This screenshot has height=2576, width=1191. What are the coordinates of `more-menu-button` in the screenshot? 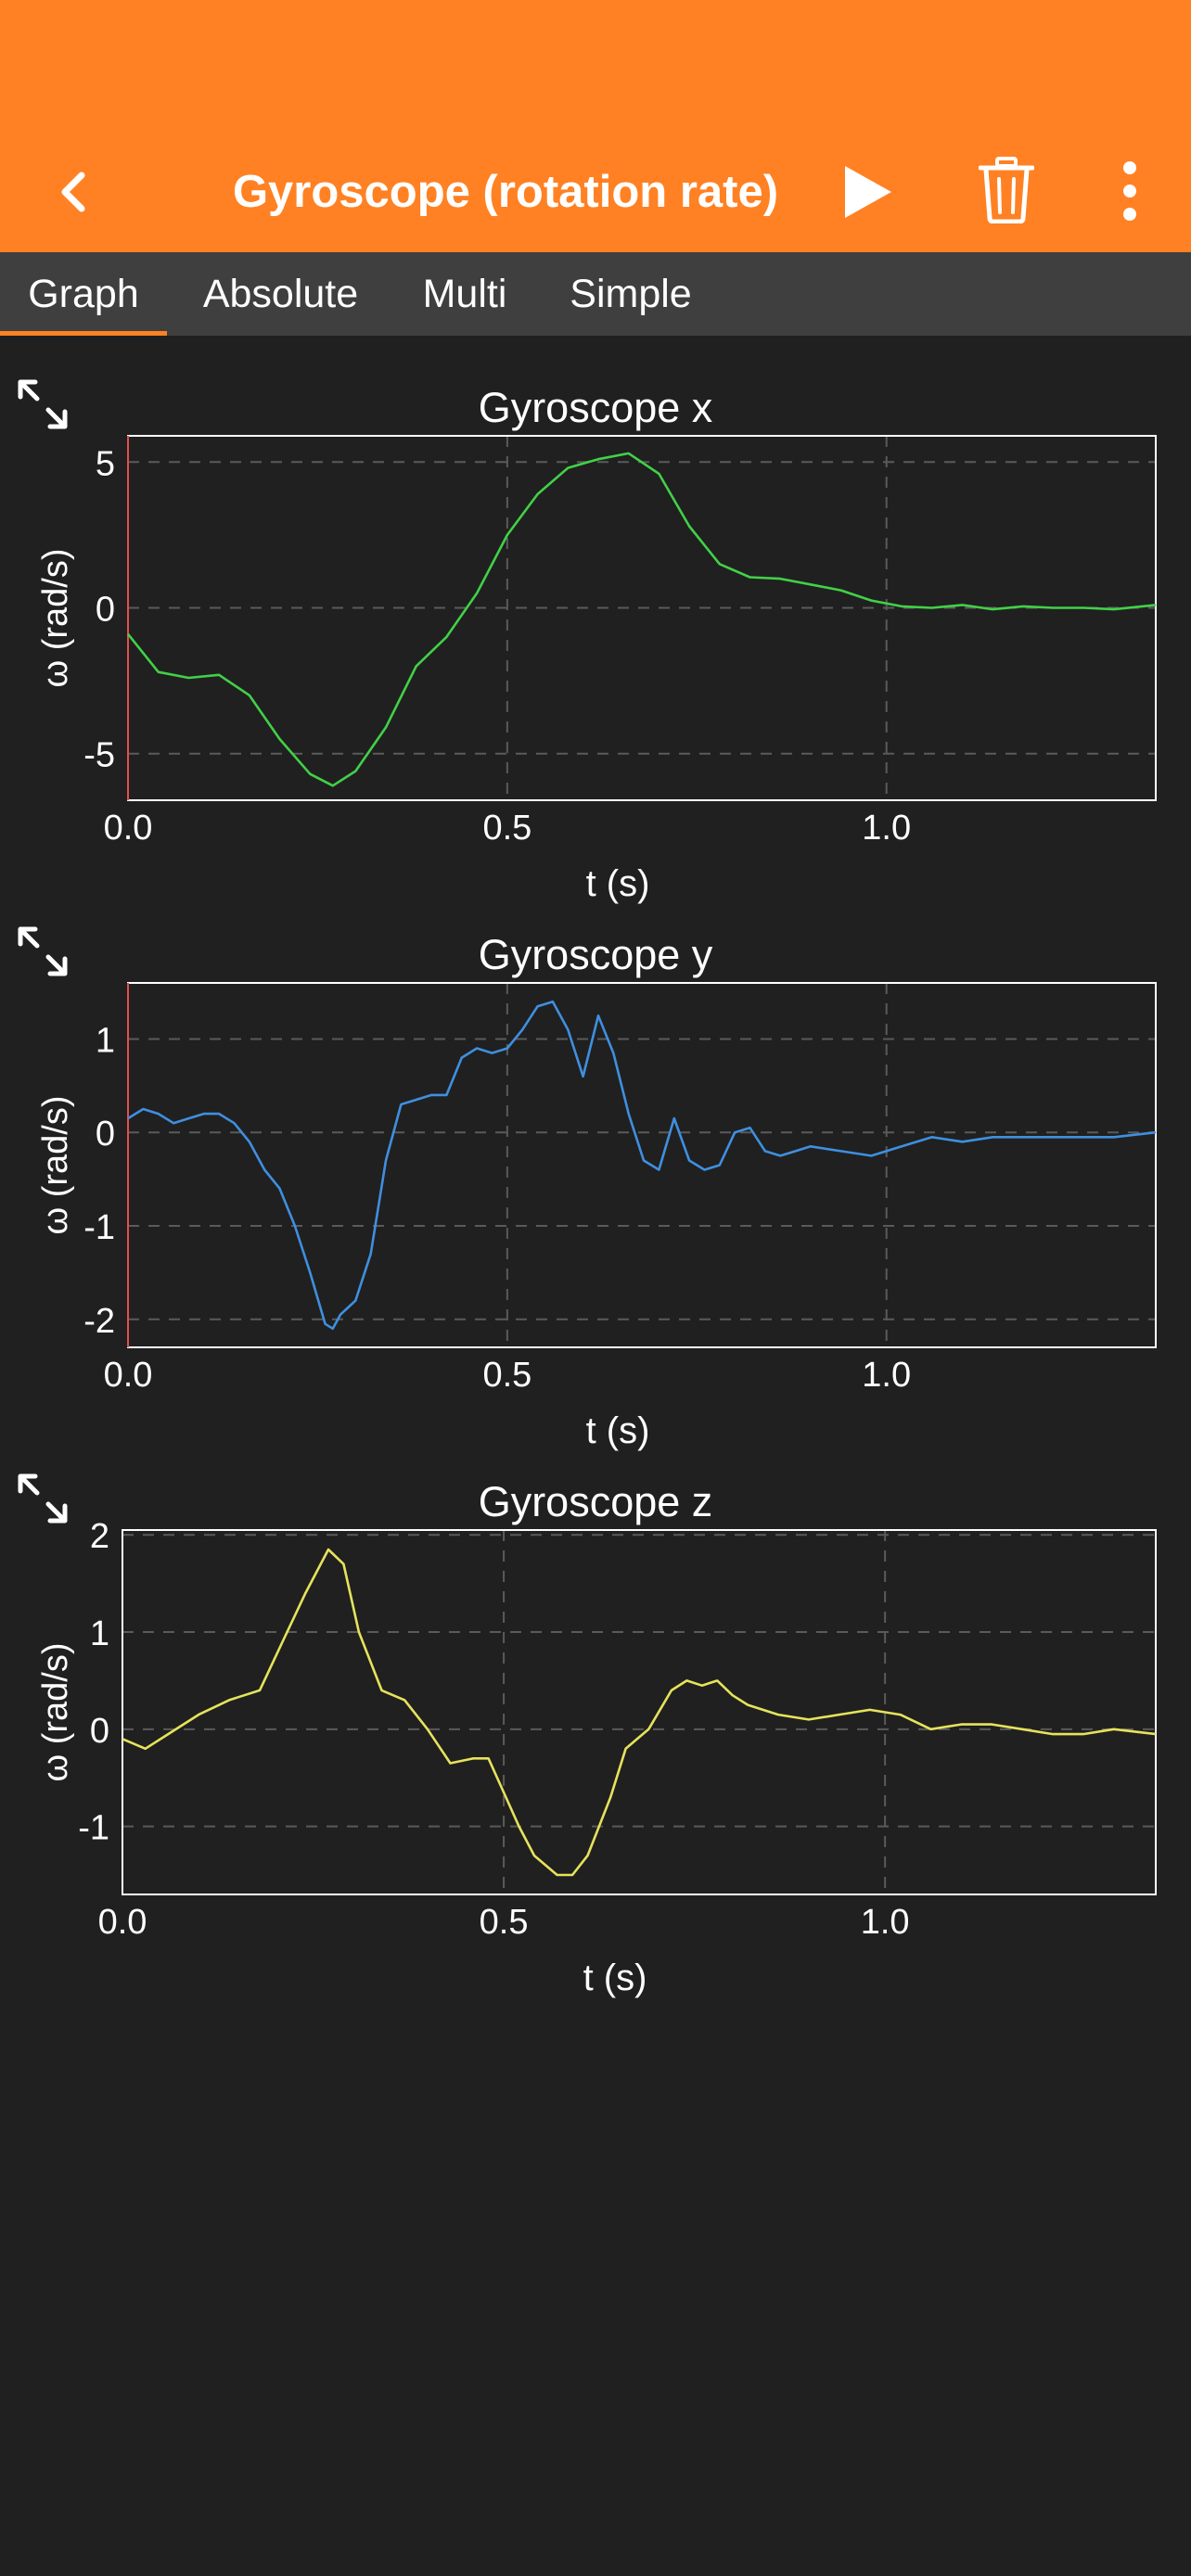 It's located at (1129, 191).